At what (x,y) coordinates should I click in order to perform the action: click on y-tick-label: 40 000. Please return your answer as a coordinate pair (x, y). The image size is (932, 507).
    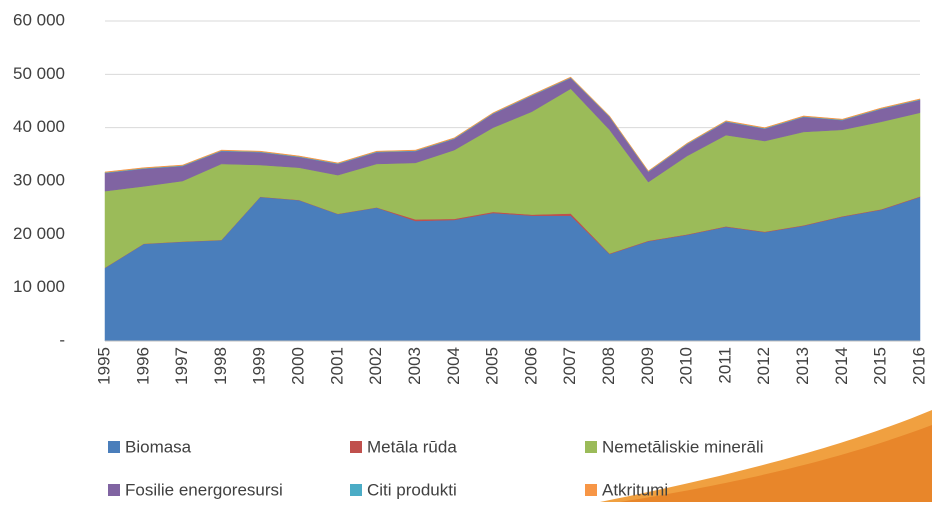
    Looking at the image, I should click on (39, 126).